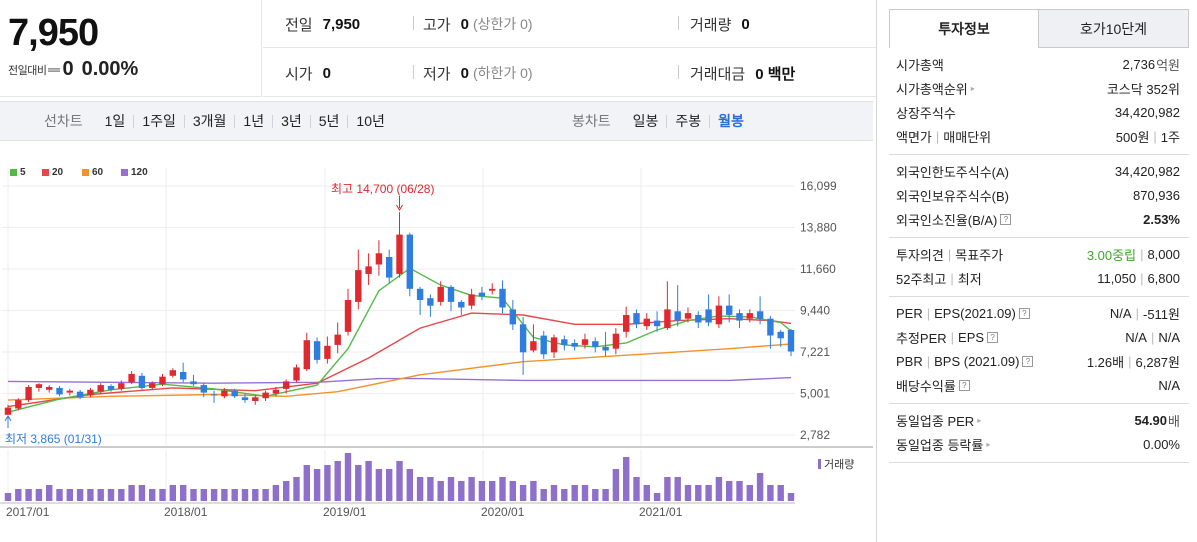  What do you see at coordinates (818, 228) in the screenshot?
I see `y-tick-label: 13,880` at bounding box center [818, 228].